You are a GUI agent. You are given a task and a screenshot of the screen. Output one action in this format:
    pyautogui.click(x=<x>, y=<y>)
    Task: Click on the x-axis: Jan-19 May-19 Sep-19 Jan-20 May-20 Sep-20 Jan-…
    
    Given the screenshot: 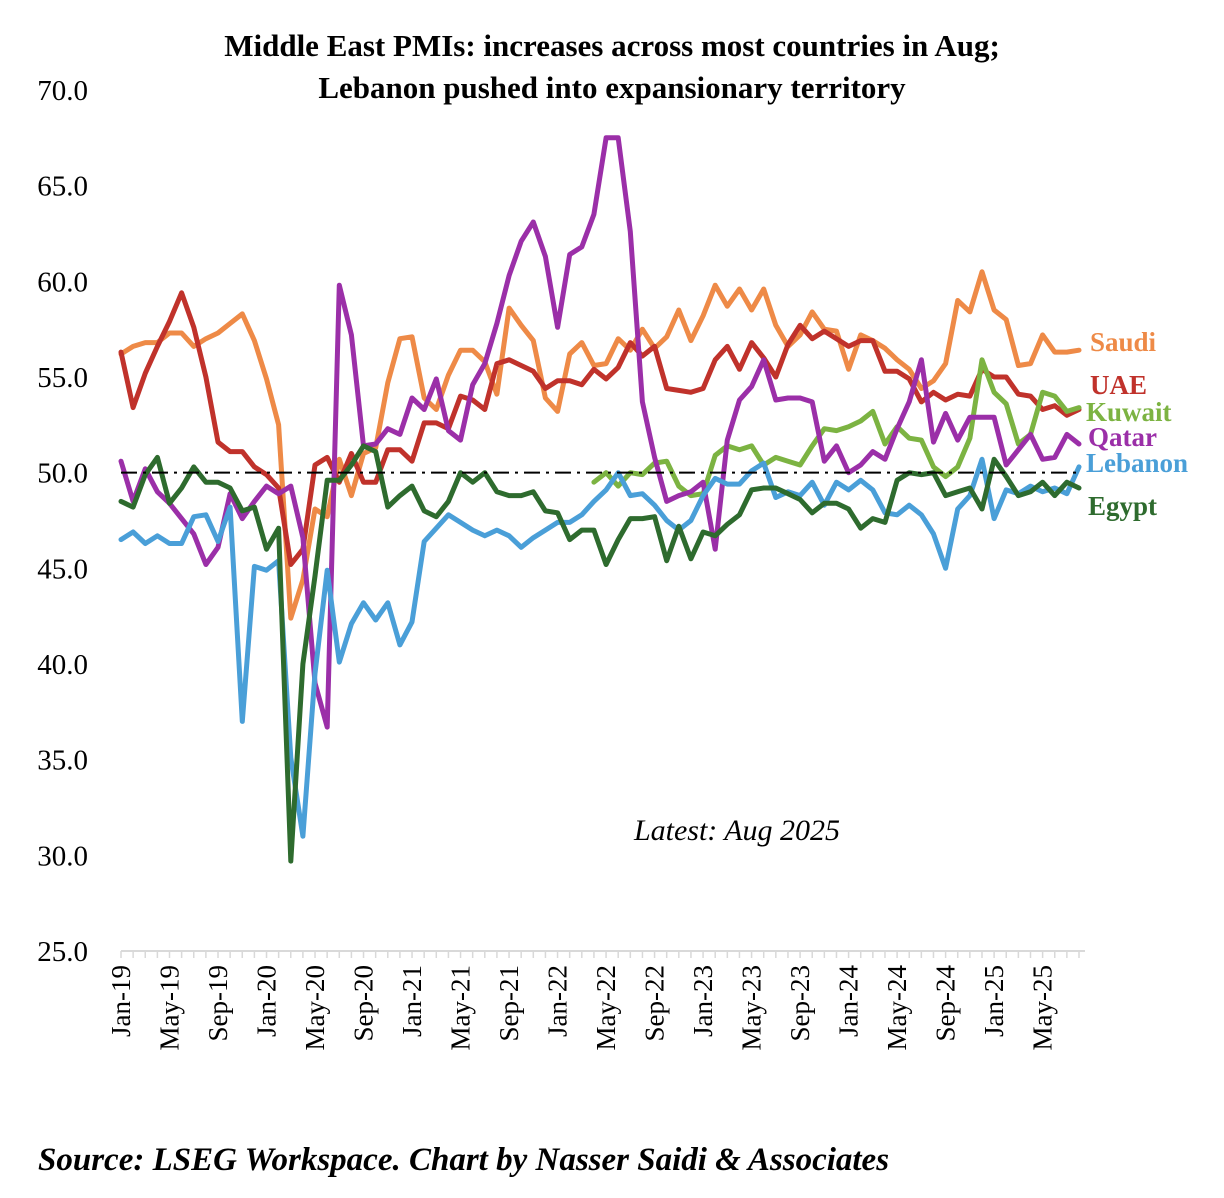 What is the action you would take?
    pyautogui.click(x=595, y=1000)
    